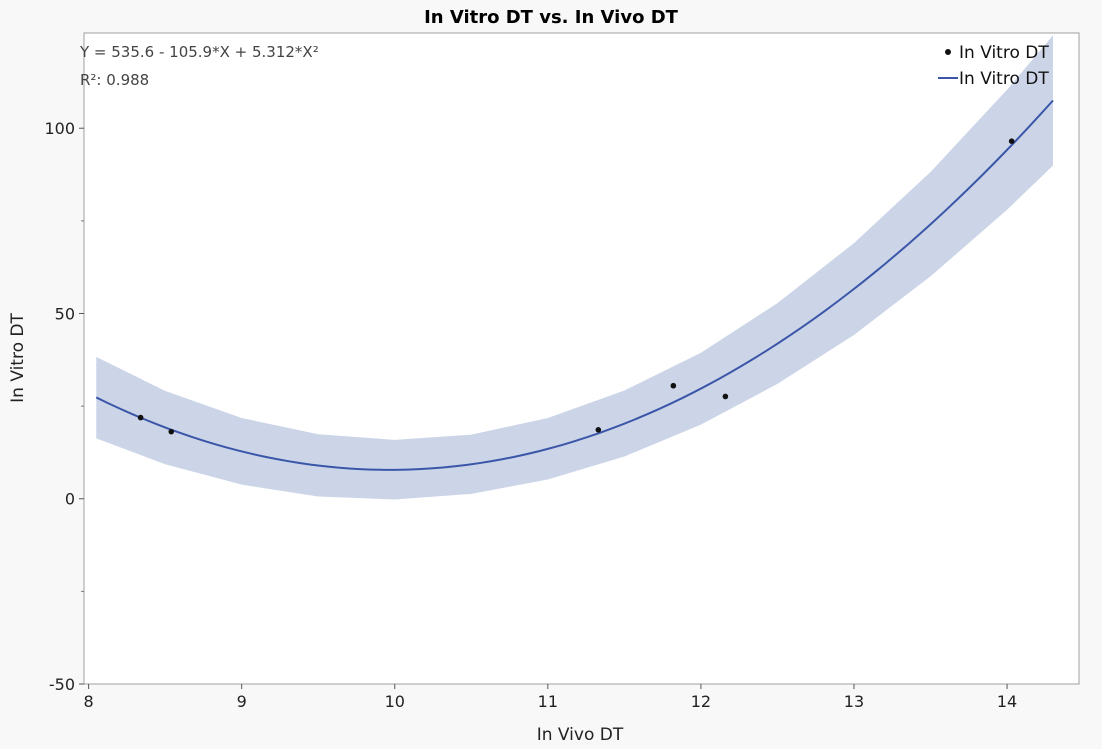 Image resolution: width=1102 pixels, height=749 pixels. Describe the element at coordinates (1004, 79) in the screenshot. I see `legend-label-line: In Vitro DT` at that location.